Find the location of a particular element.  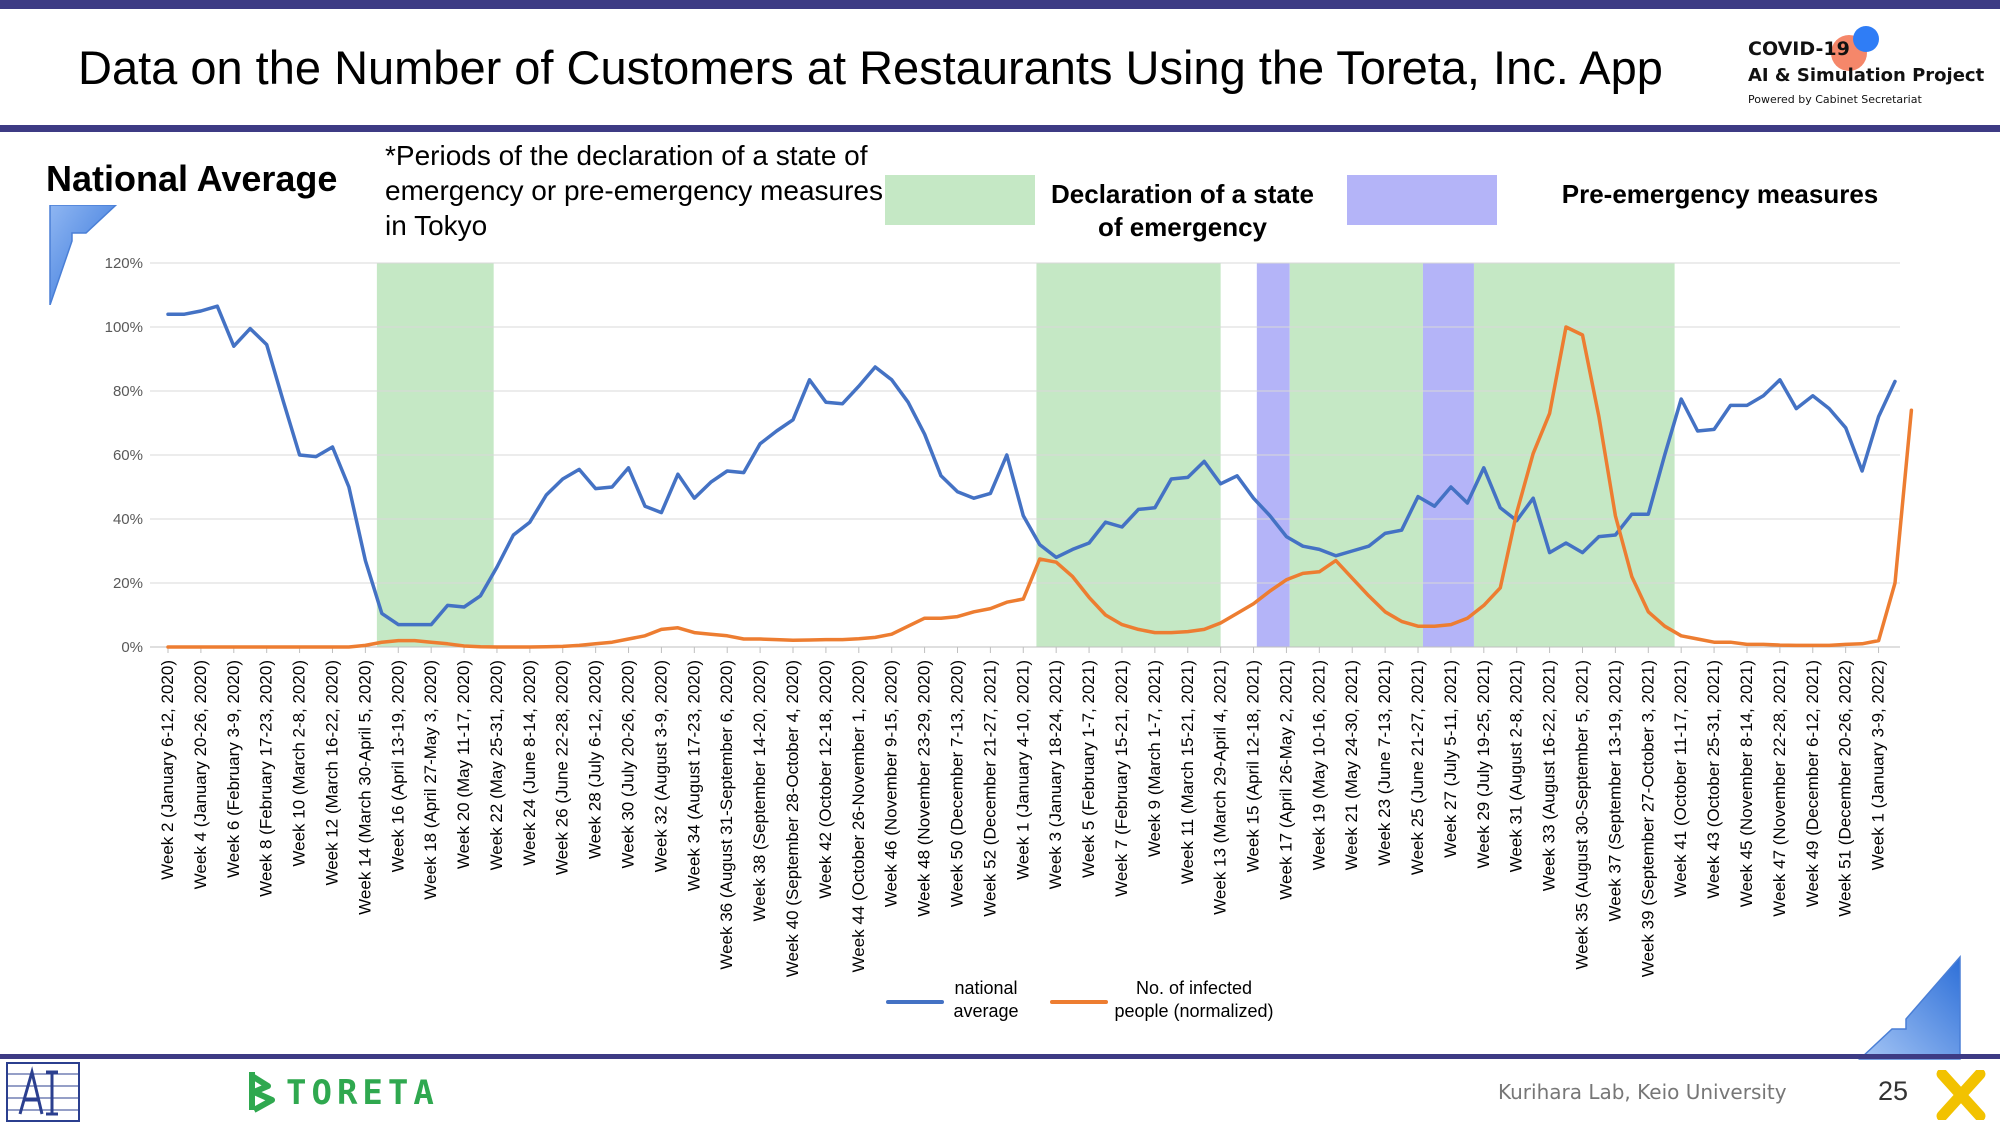

legend-pre-emergency-swatch is located at coordinates (1422, 200).